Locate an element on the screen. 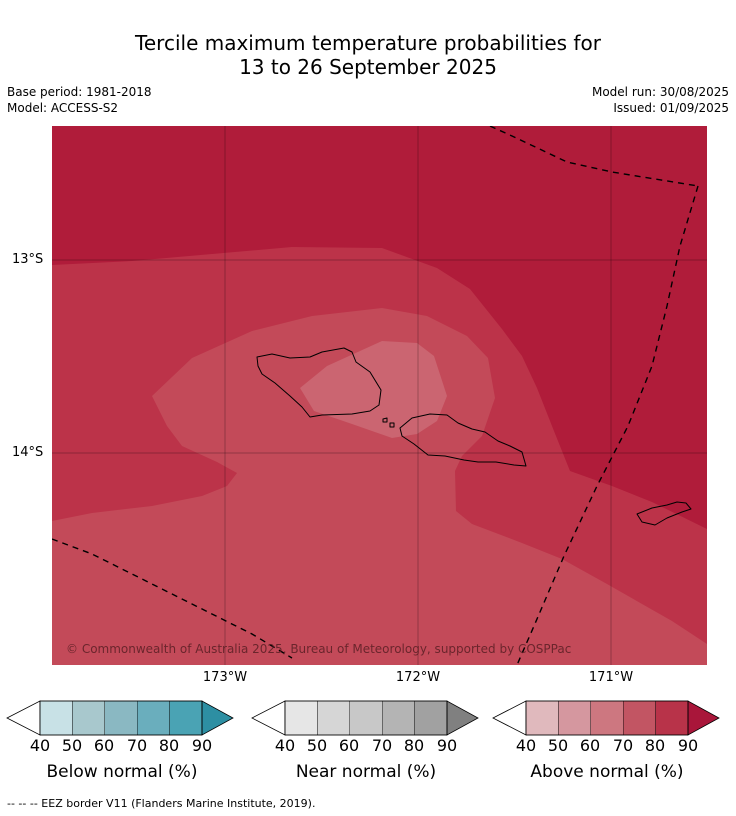  legend-label-near-normal: Near normal (%) is located at coordinates (366, 772).